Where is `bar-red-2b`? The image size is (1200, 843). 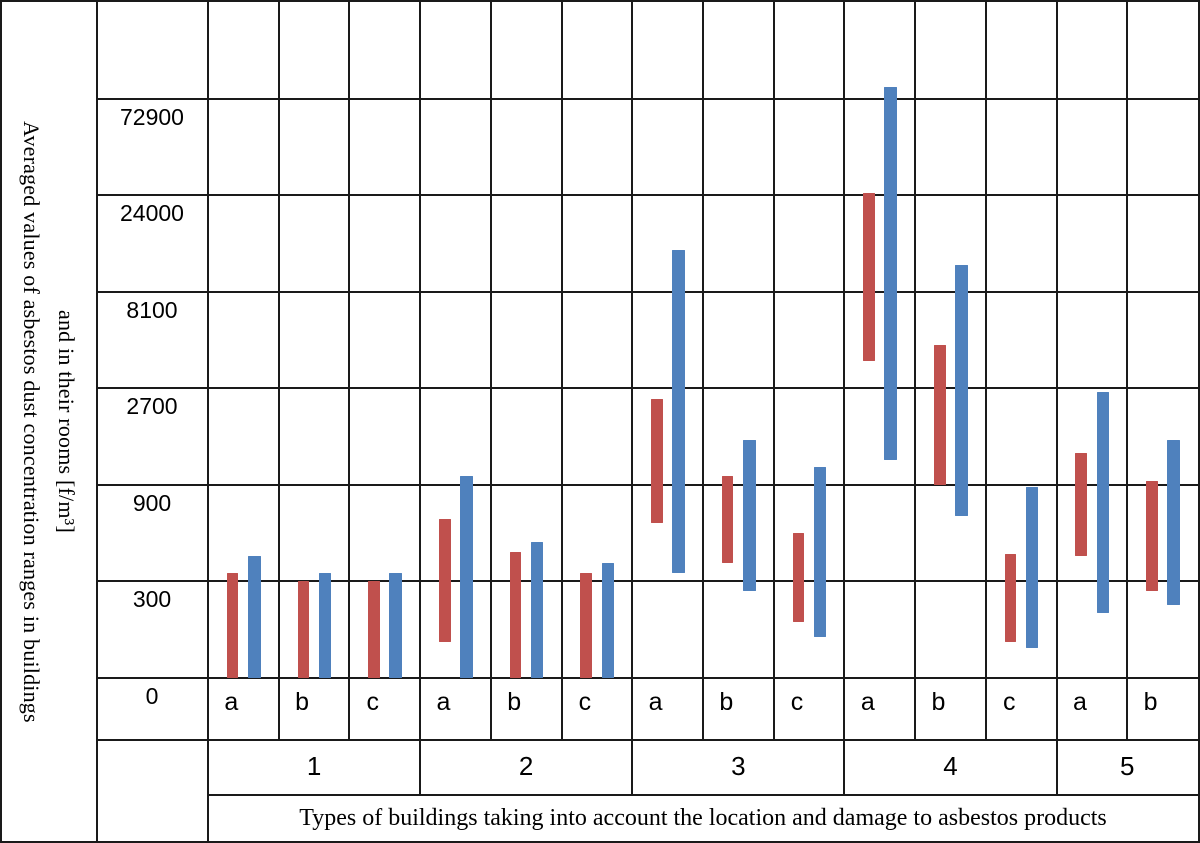 bar-red-2b is located at coordinates (515, 614).